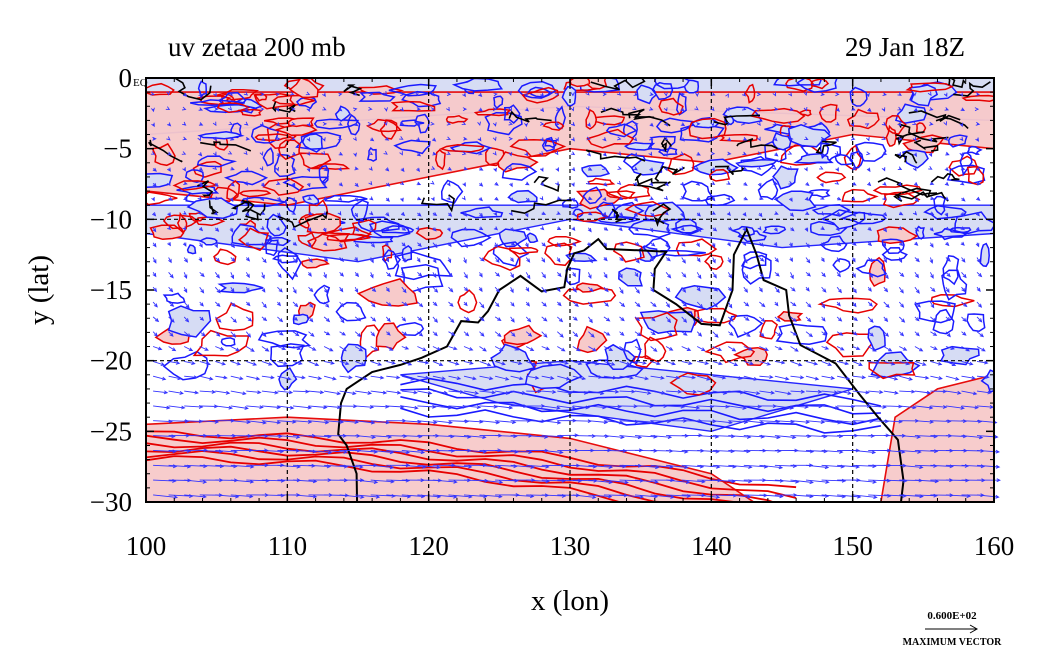 This screenshot has width=1056, height=653. I want to click on chart-title-right: 29 Jan 18Z, so click(905, 47).